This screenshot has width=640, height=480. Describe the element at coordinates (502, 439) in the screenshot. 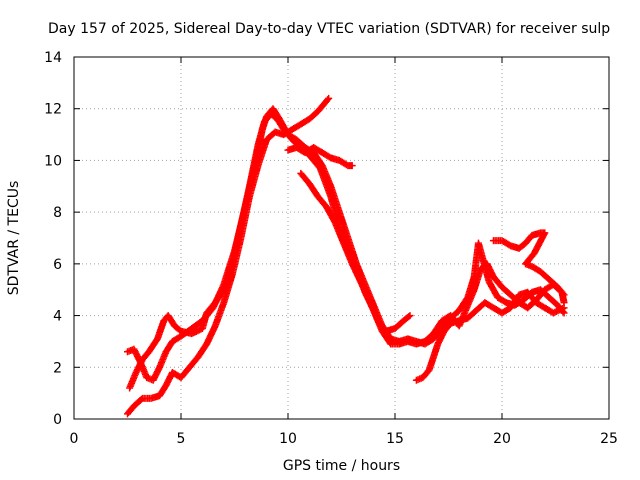

I see `x-tick-label: 20` at that location.